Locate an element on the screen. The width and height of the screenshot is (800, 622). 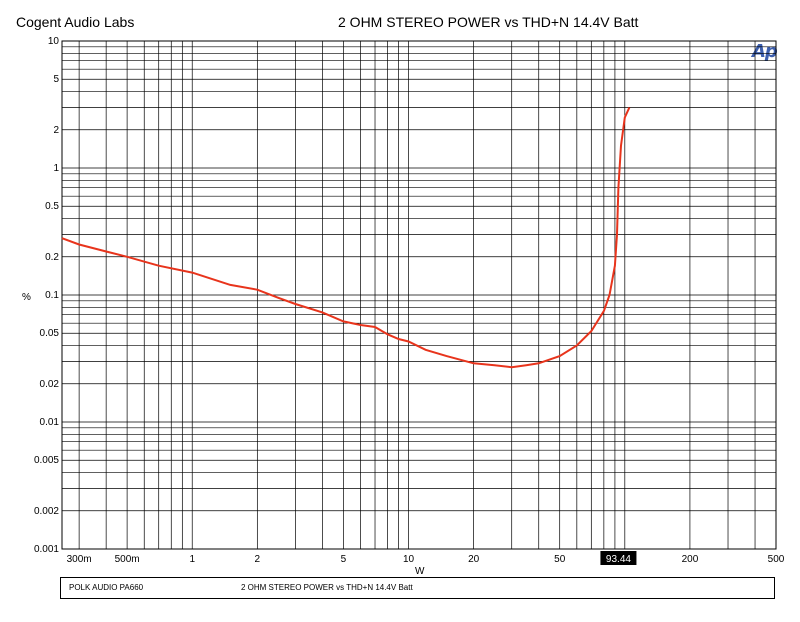
y-tick-label: 0.002 is located at coordinates (46, 511).